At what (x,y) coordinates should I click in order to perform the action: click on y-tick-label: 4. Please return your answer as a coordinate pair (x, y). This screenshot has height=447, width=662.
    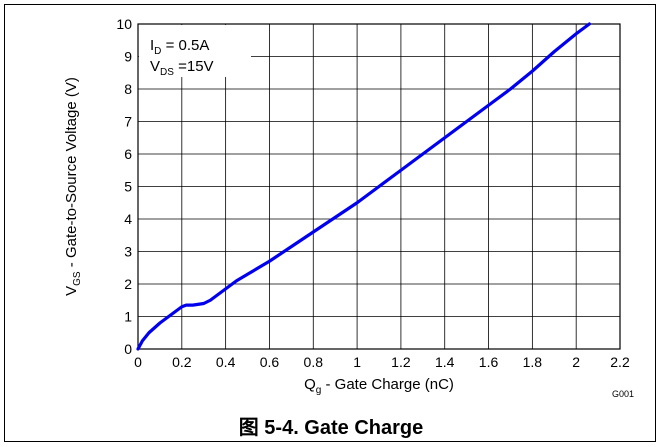
    Looking at the image, I should click on (128, 219).